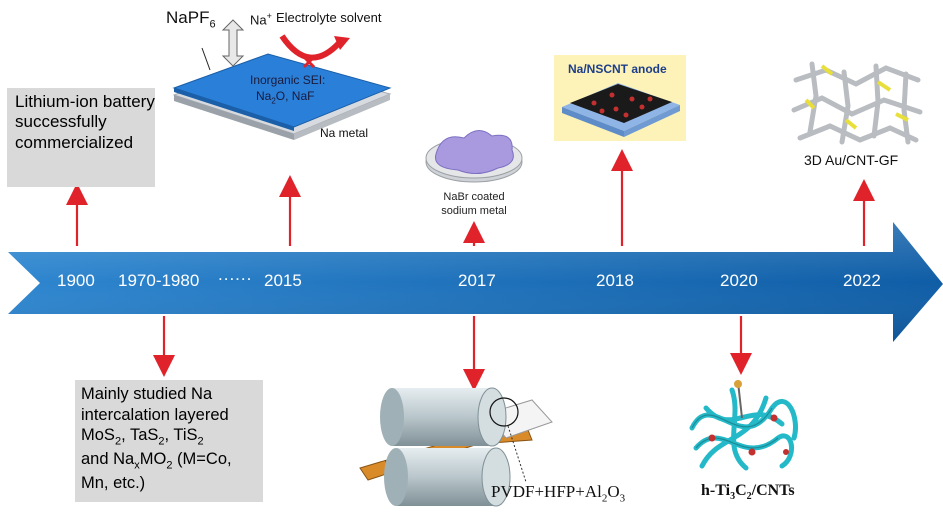 This screenshot has height=519, width=943. I want to click on year-1900: 1900, so click(76, 280).